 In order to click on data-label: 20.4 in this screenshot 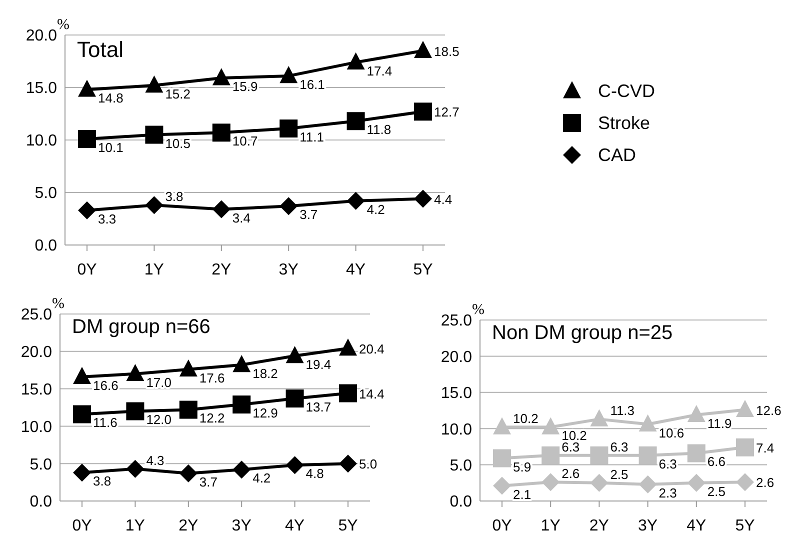, I will do `click(371, 348)`.